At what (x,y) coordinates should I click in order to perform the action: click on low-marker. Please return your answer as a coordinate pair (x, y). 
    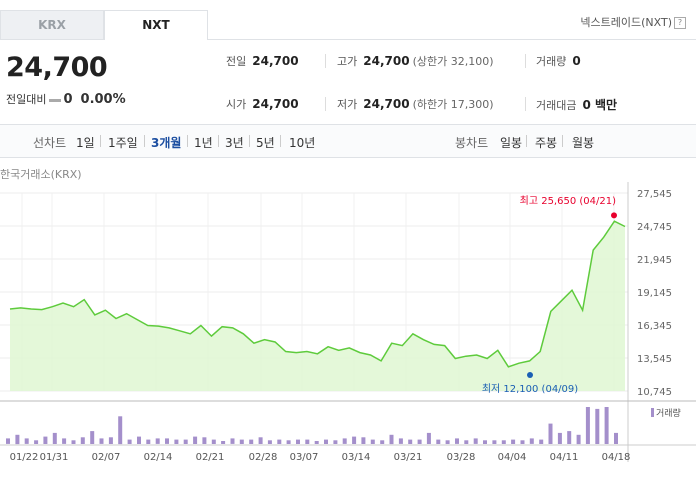
    Looking at the image, I should click on (530, 375).